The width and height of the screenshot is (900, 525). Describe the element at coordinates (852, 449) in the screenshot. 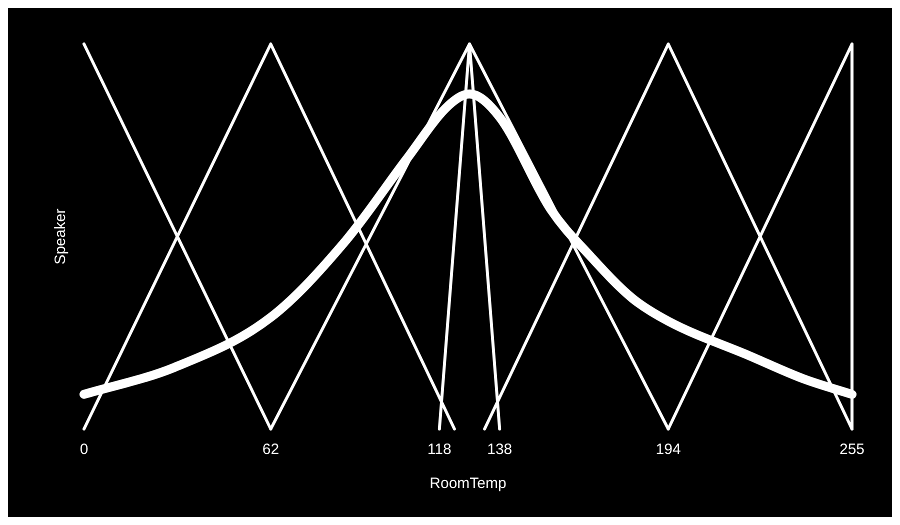

I see `x-tick-label: 255` at that location.